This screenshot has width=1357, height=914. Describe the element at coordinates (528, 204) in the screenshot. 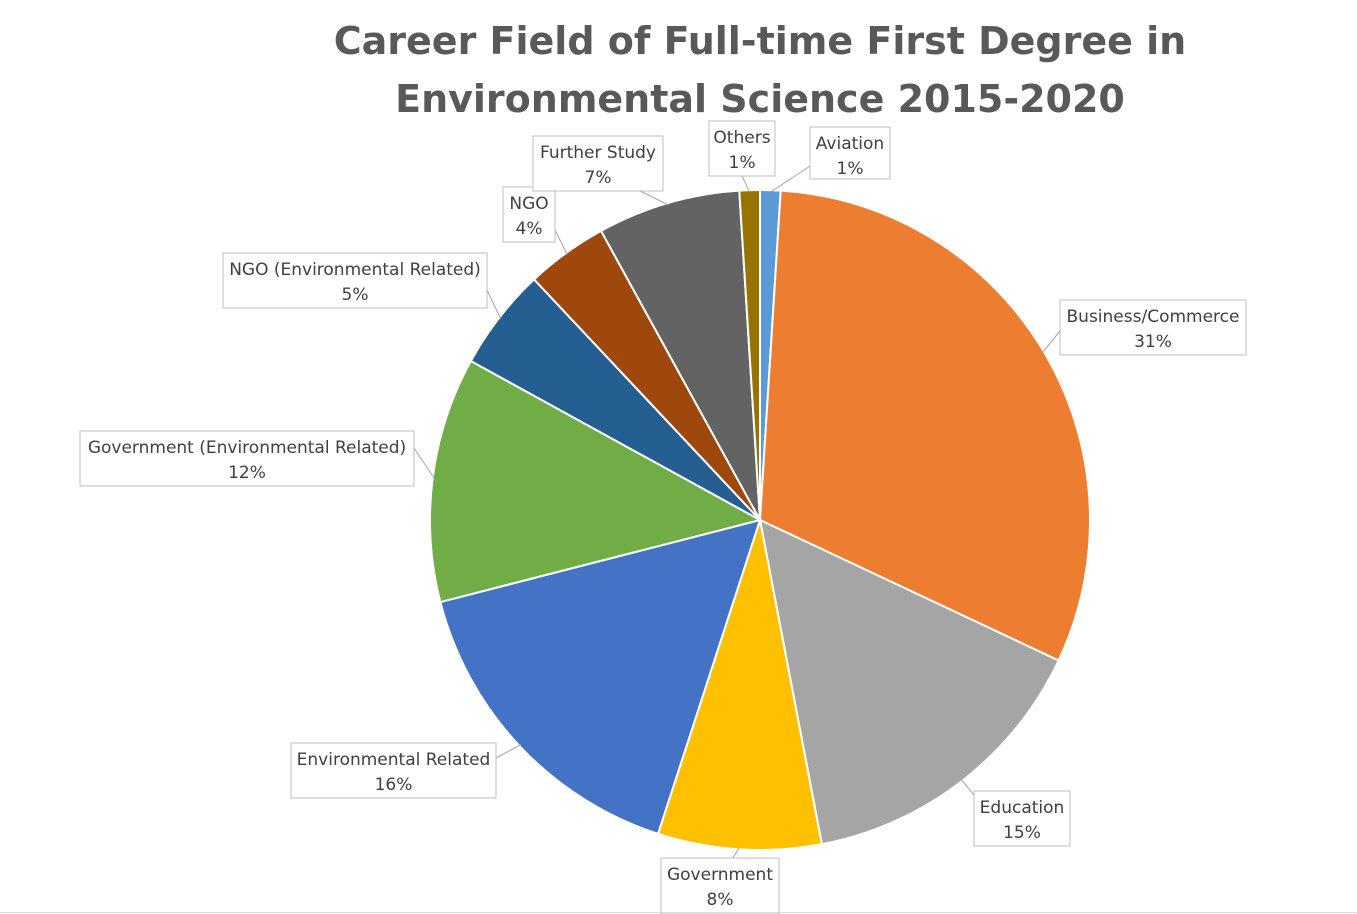

I see `data-label-name-ngo: NGO` at that location.